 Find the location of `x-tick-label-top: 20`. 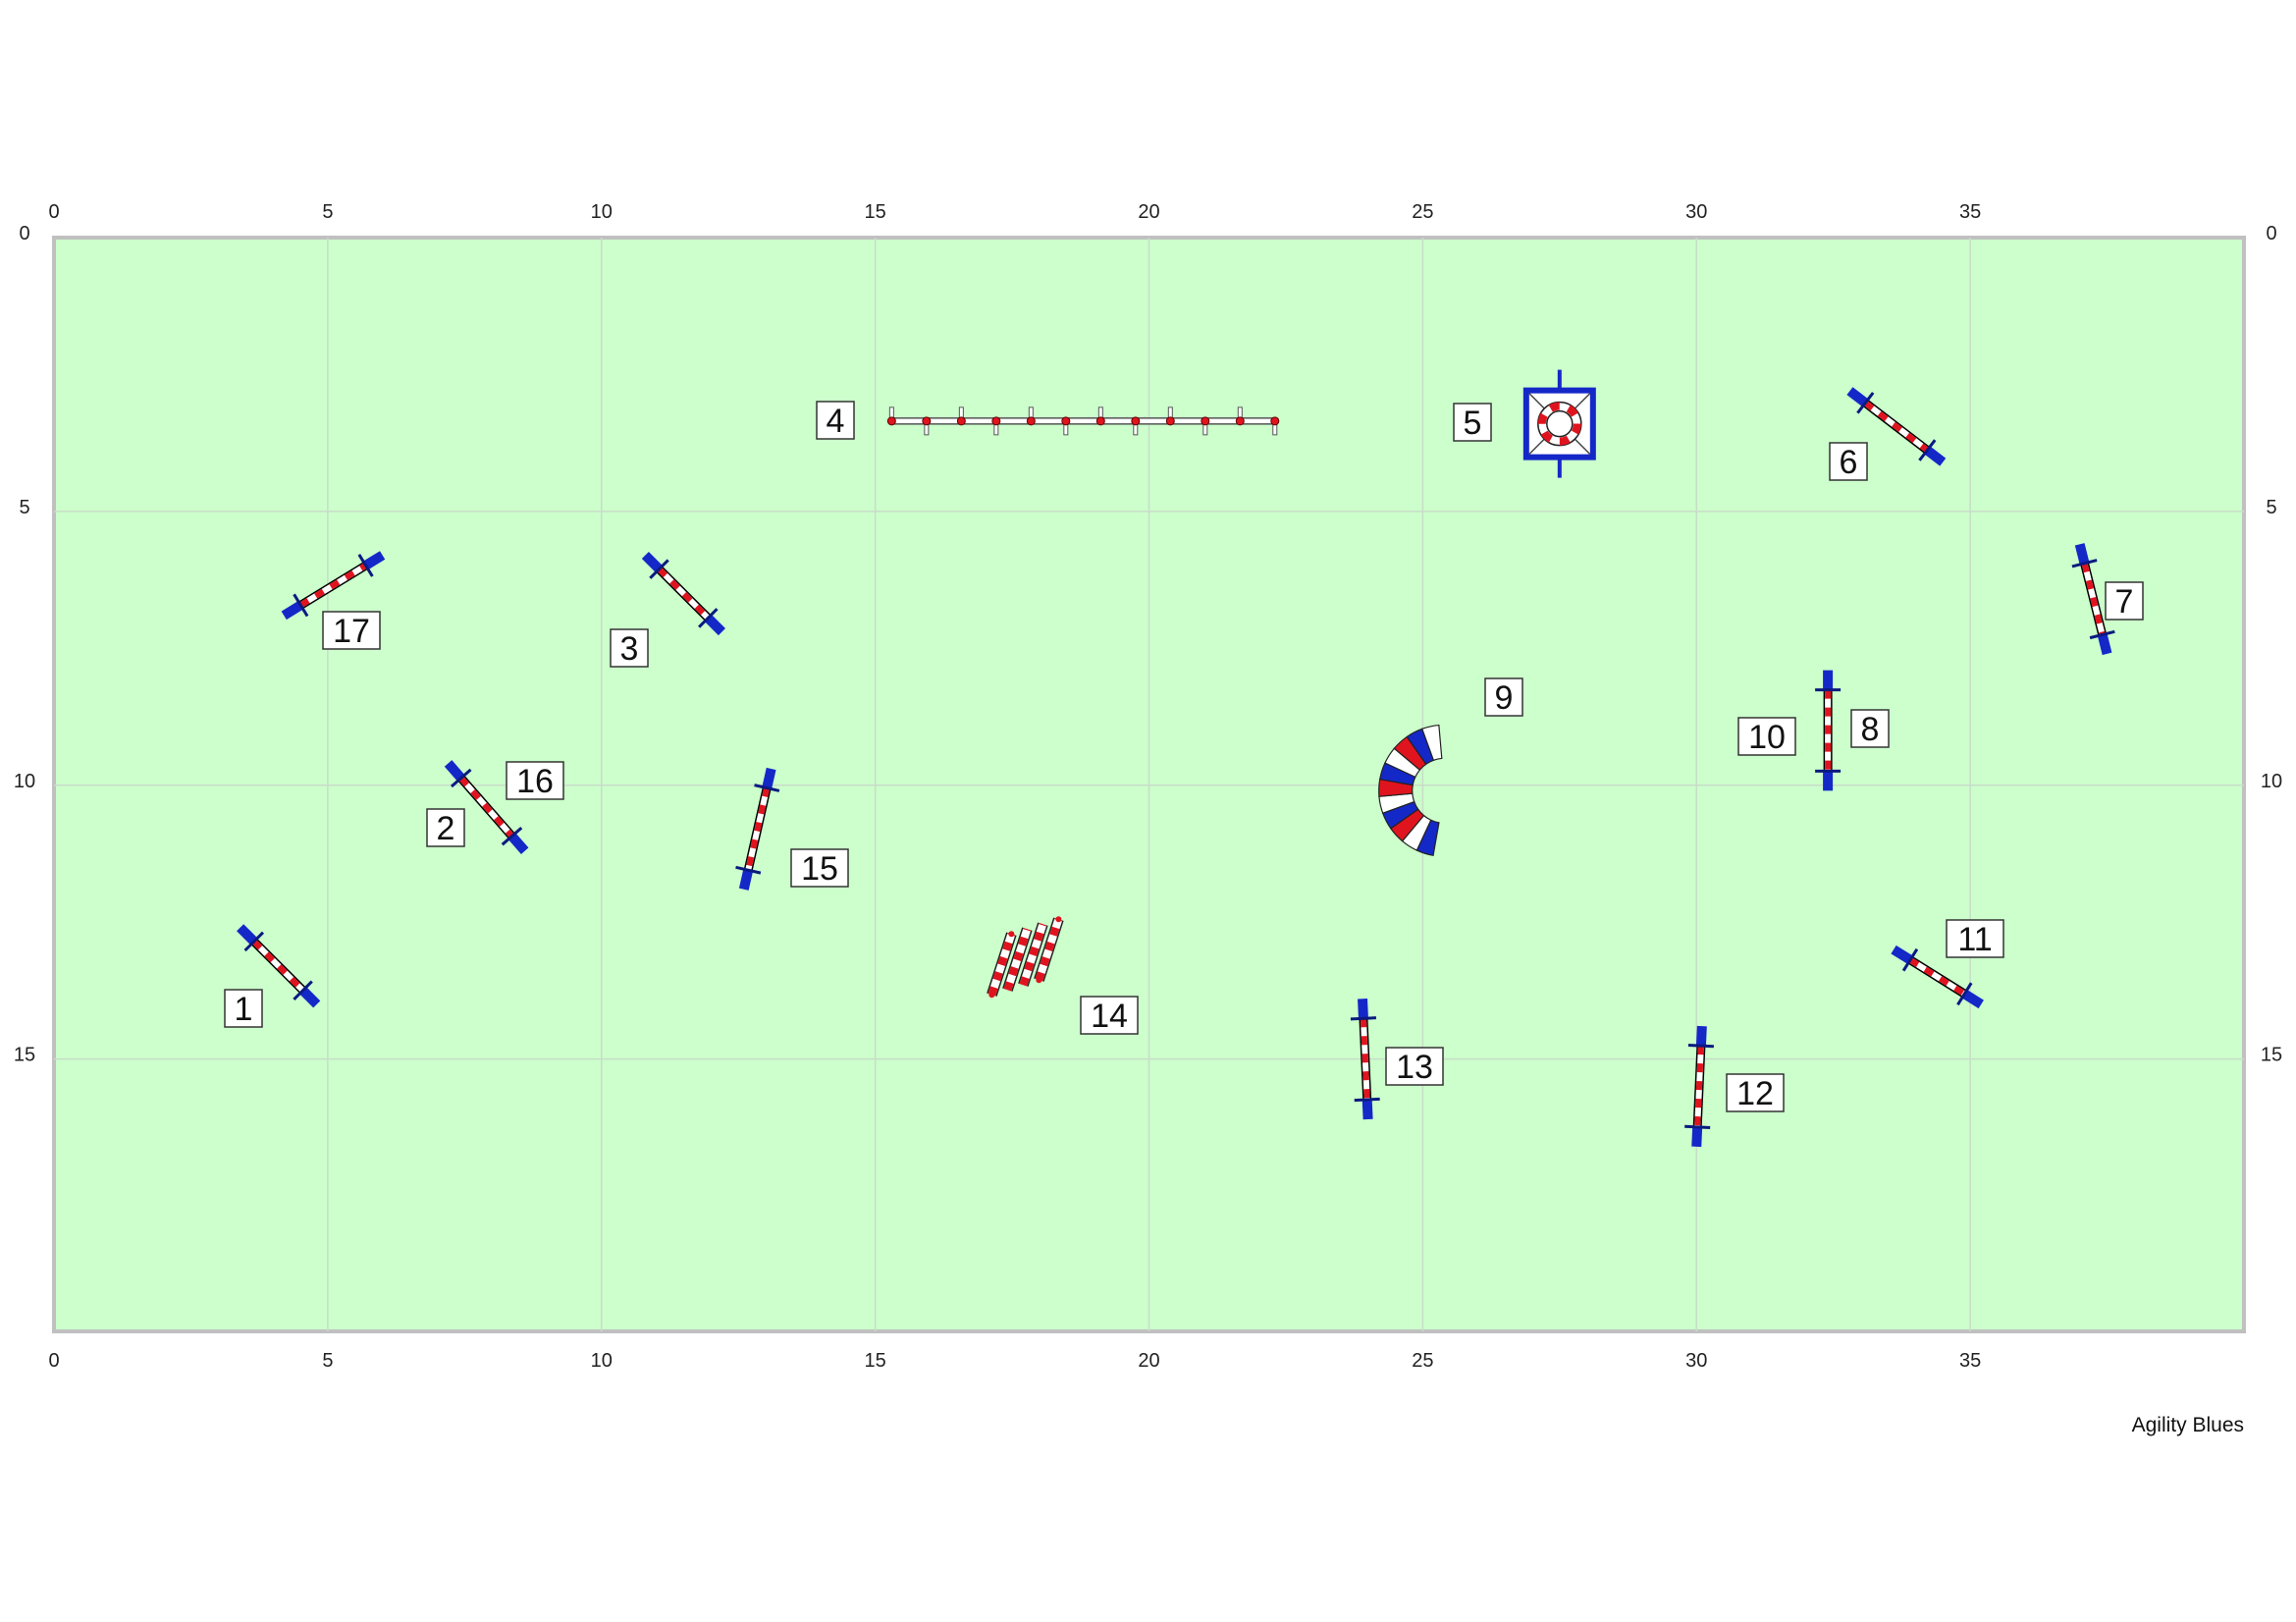

x-tick-label-top: 20 is located at coordinates (1148, 212).